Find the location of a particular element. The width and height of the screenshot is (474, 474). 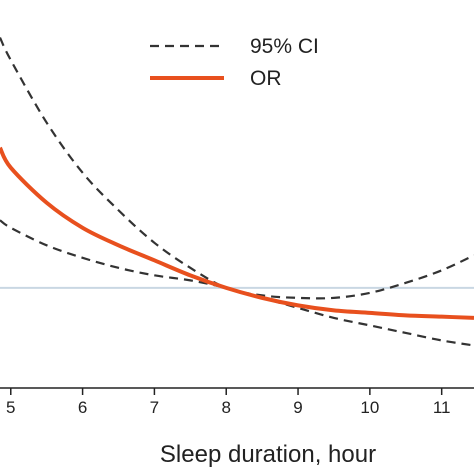

x-tick-label: 9 is located at coordinates (297, 407).